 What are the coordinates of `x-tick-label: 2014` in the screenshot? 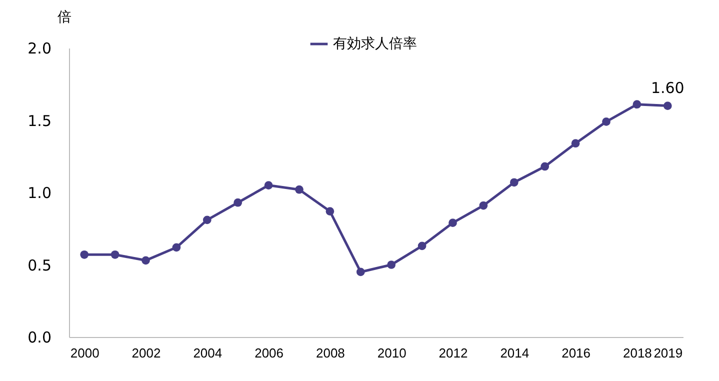 It's located at (515, 353).